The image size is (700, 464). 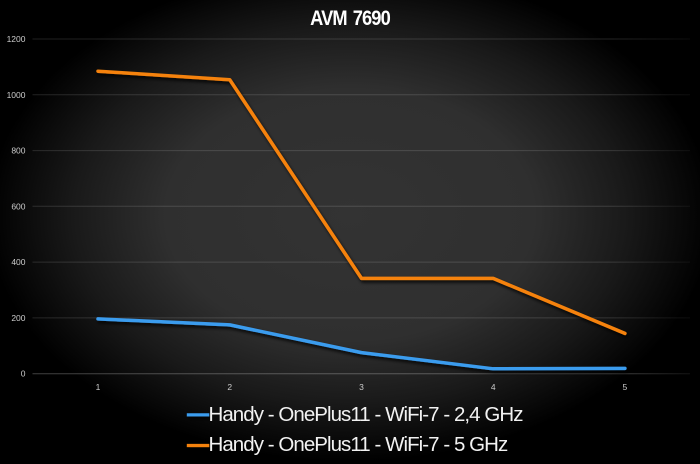 I want to click on svg-text: 4, so click(x=493, y=387).